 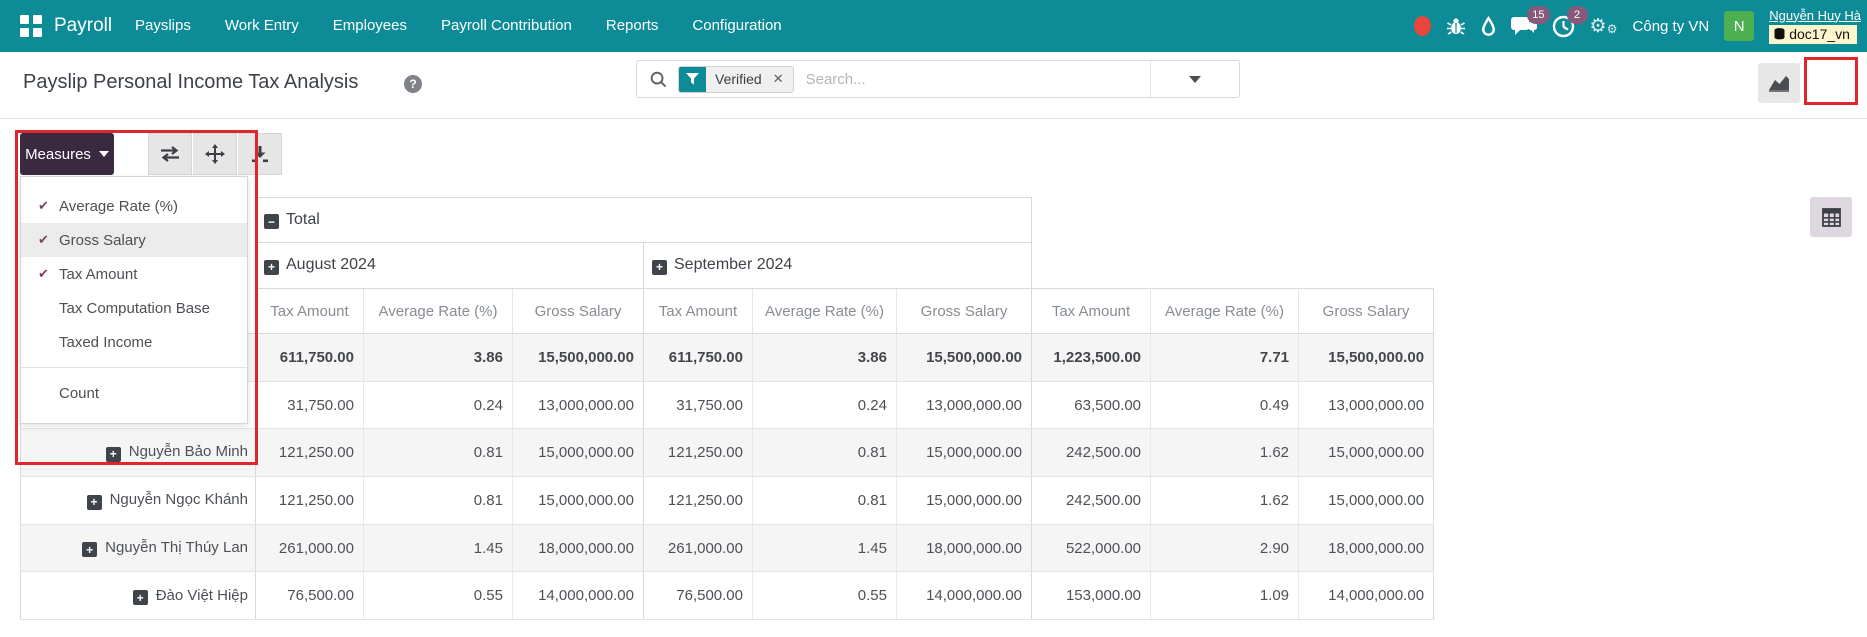 I want to click on menu-item-gross-salary: ✔ Gross Salary, so click(x=134, y=240).